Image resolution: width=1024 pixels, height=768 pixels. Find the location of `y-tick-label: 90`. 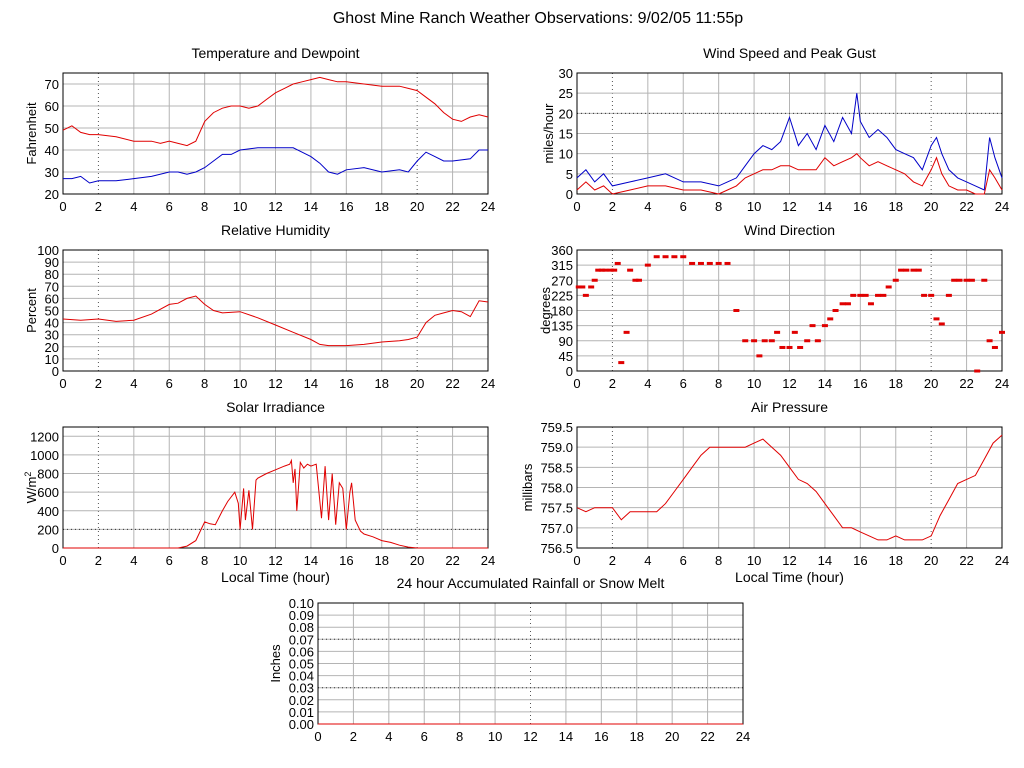

y-tick-label: 90 is located at coordinates (52, 262).